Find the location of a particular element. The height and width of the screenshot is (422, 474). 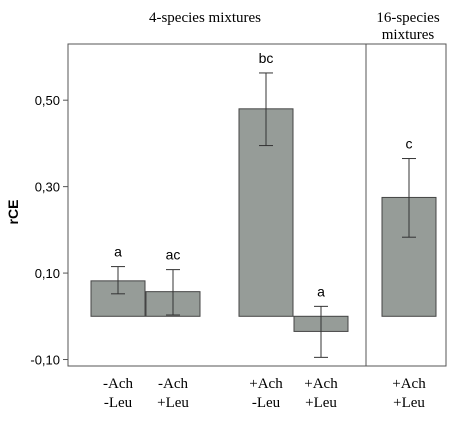

group-title-4-species: 4-species mixtures is located at coordinates (205, 18).